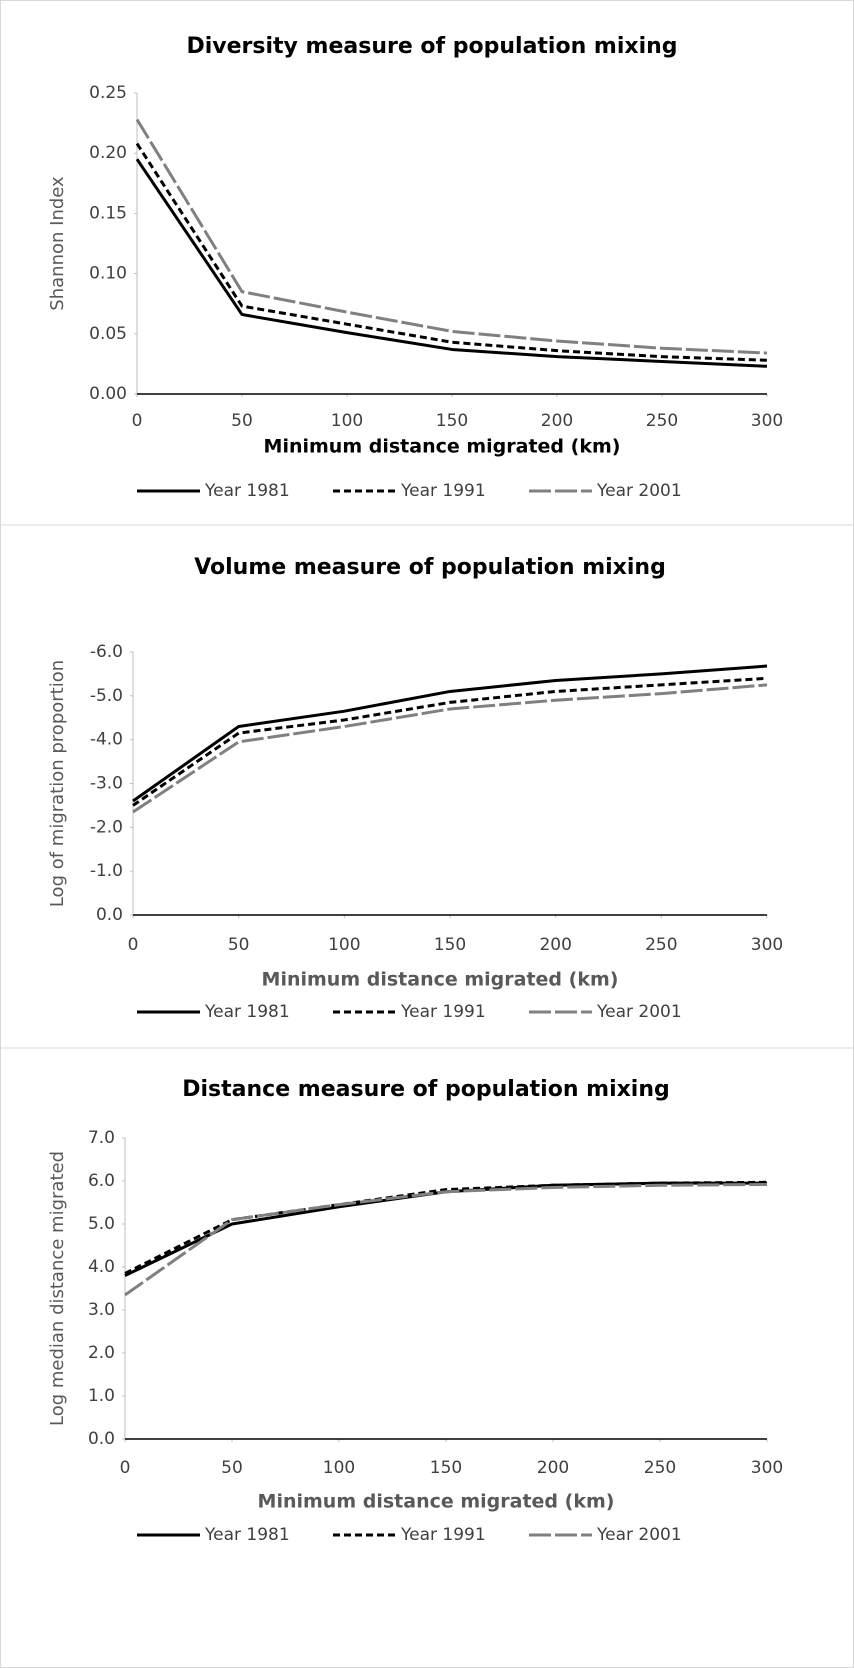  What do you see at coordinates (108, 213) in the screenshot?
I see `y-tick-label: 0.15` at bounding box center [108, 213].